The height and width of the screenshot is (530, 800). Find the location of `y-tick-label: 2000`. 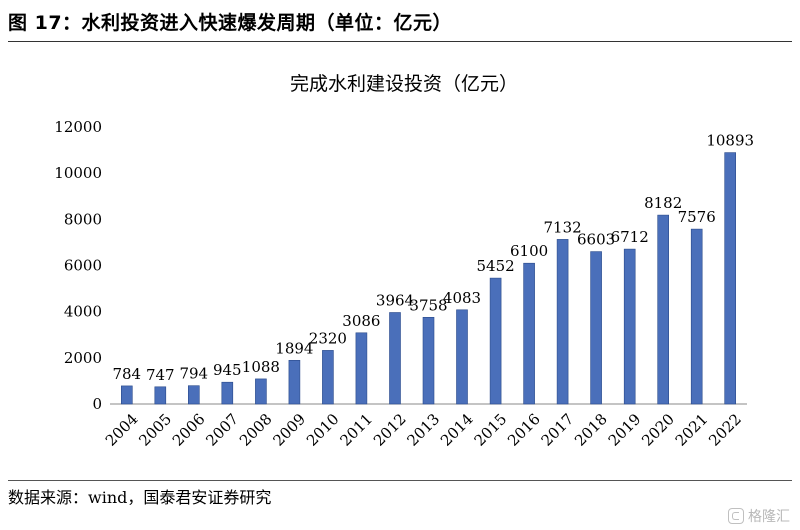

y-tick-label: 2000 is located at coordinates (83, 358).